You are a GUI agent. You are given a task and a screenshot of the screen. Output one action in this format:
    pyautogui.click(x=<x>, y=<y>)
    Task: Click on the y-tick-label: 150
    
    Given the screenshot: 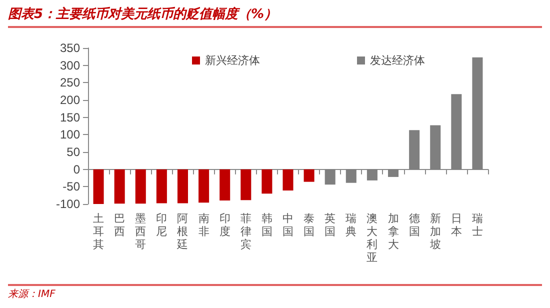 What is the action you would take?
    pyautogui.click(x=70, y=117)
    